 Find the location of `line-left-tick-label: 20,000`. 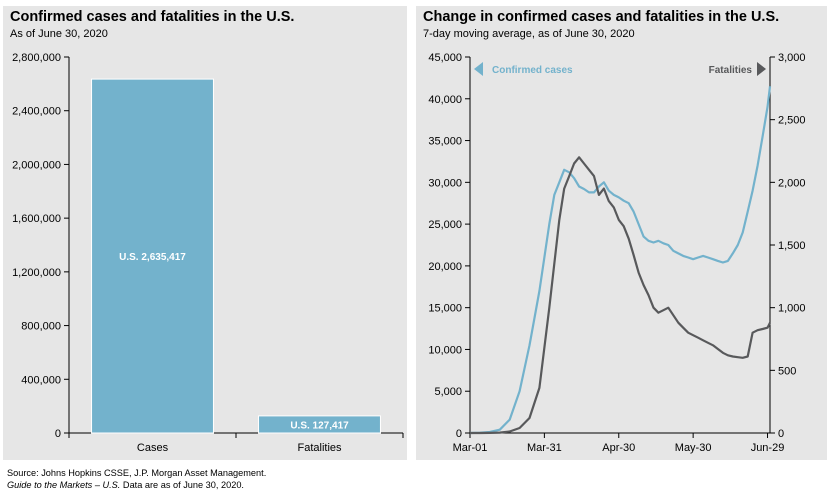

line-left-tick-label: 20,000 is located at coordinates (445, 267).